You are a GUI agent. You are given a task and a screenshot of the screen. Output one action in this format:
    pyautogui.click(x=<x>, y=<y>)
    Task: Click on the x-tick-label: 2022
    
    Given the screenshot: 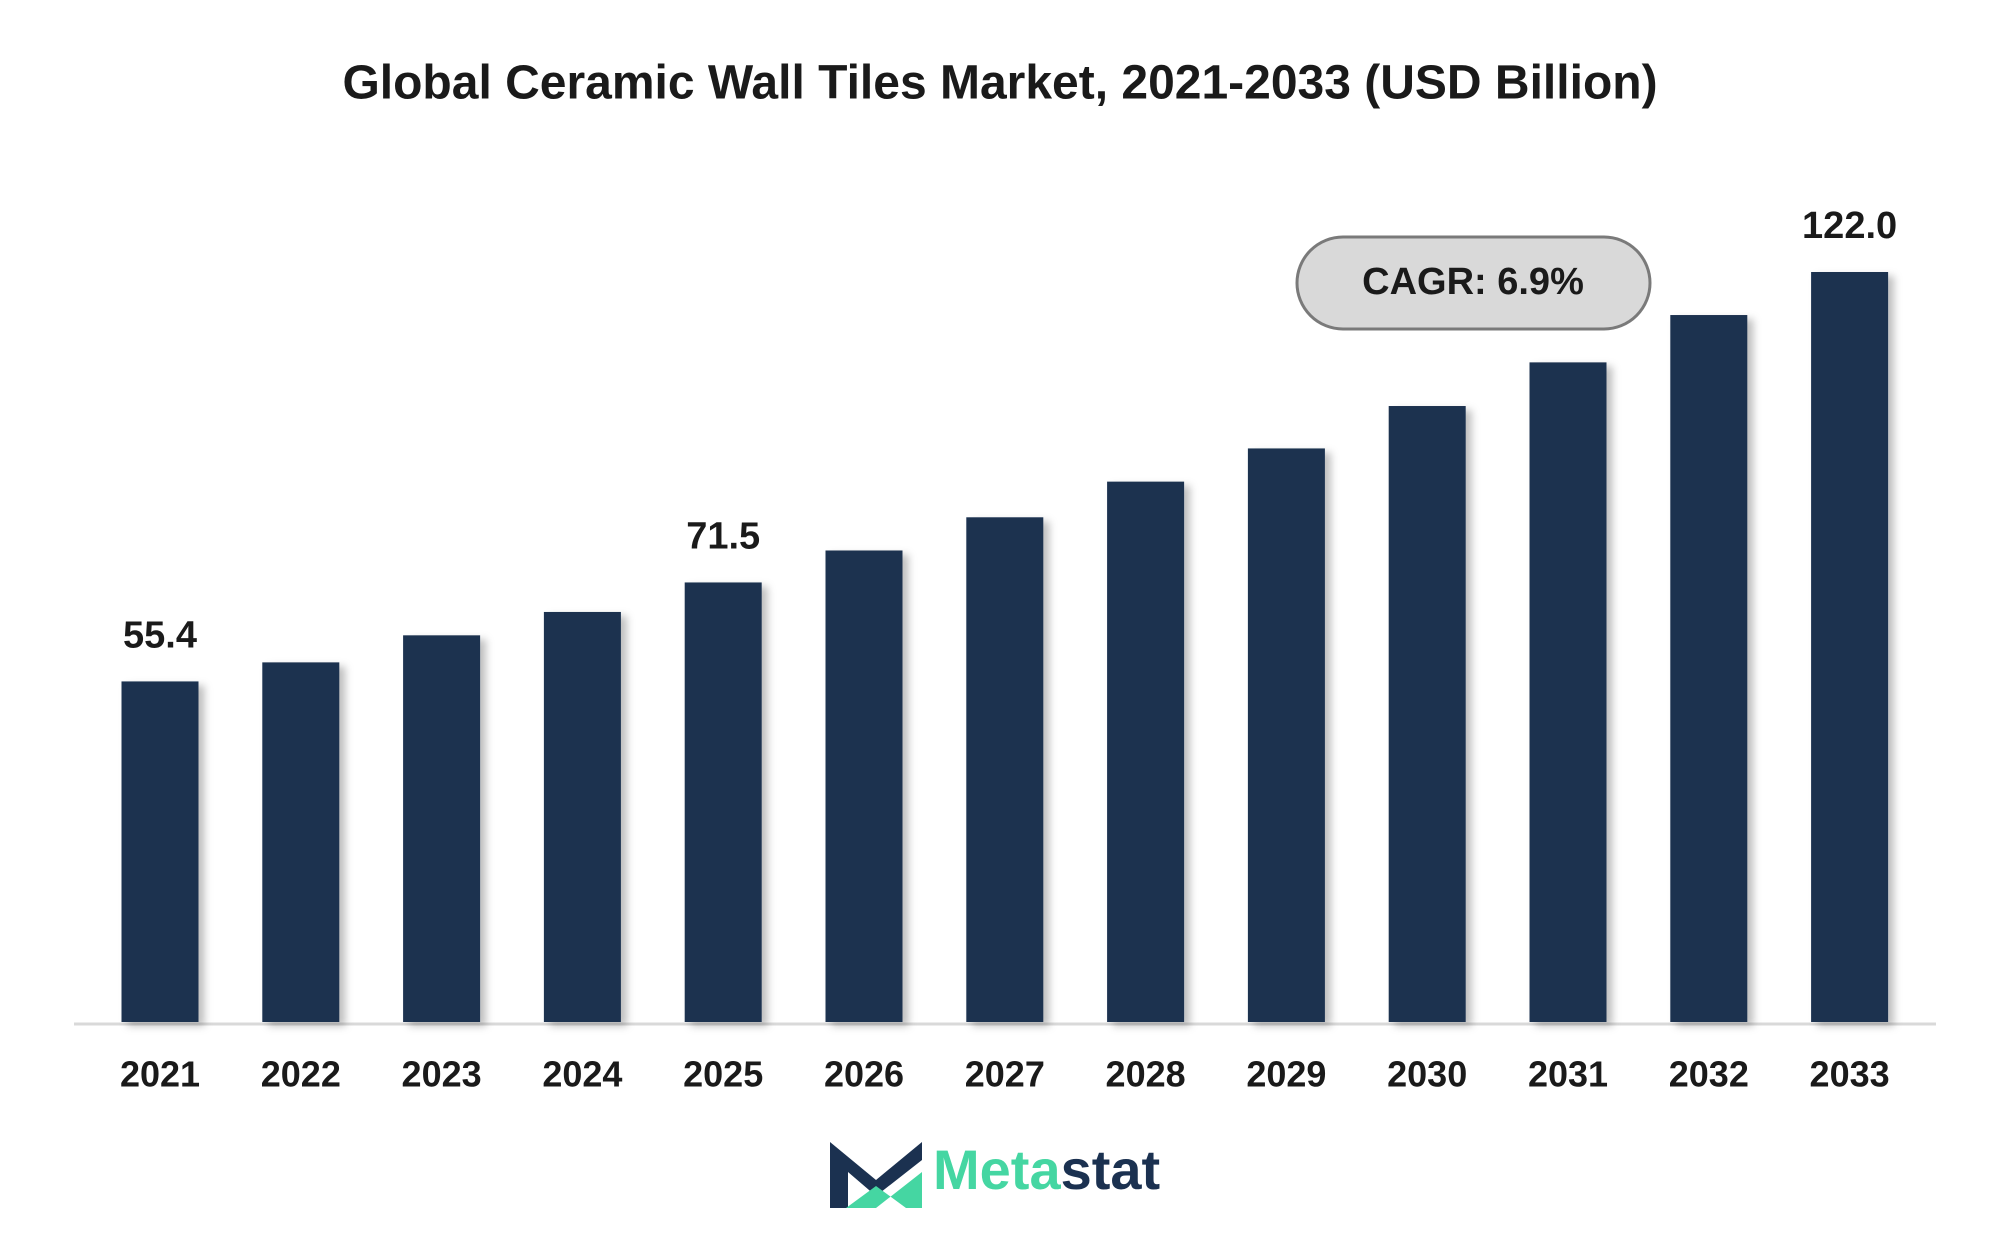 What is the action you would take?
    pyautogui.click(x=301, y=1074)
    